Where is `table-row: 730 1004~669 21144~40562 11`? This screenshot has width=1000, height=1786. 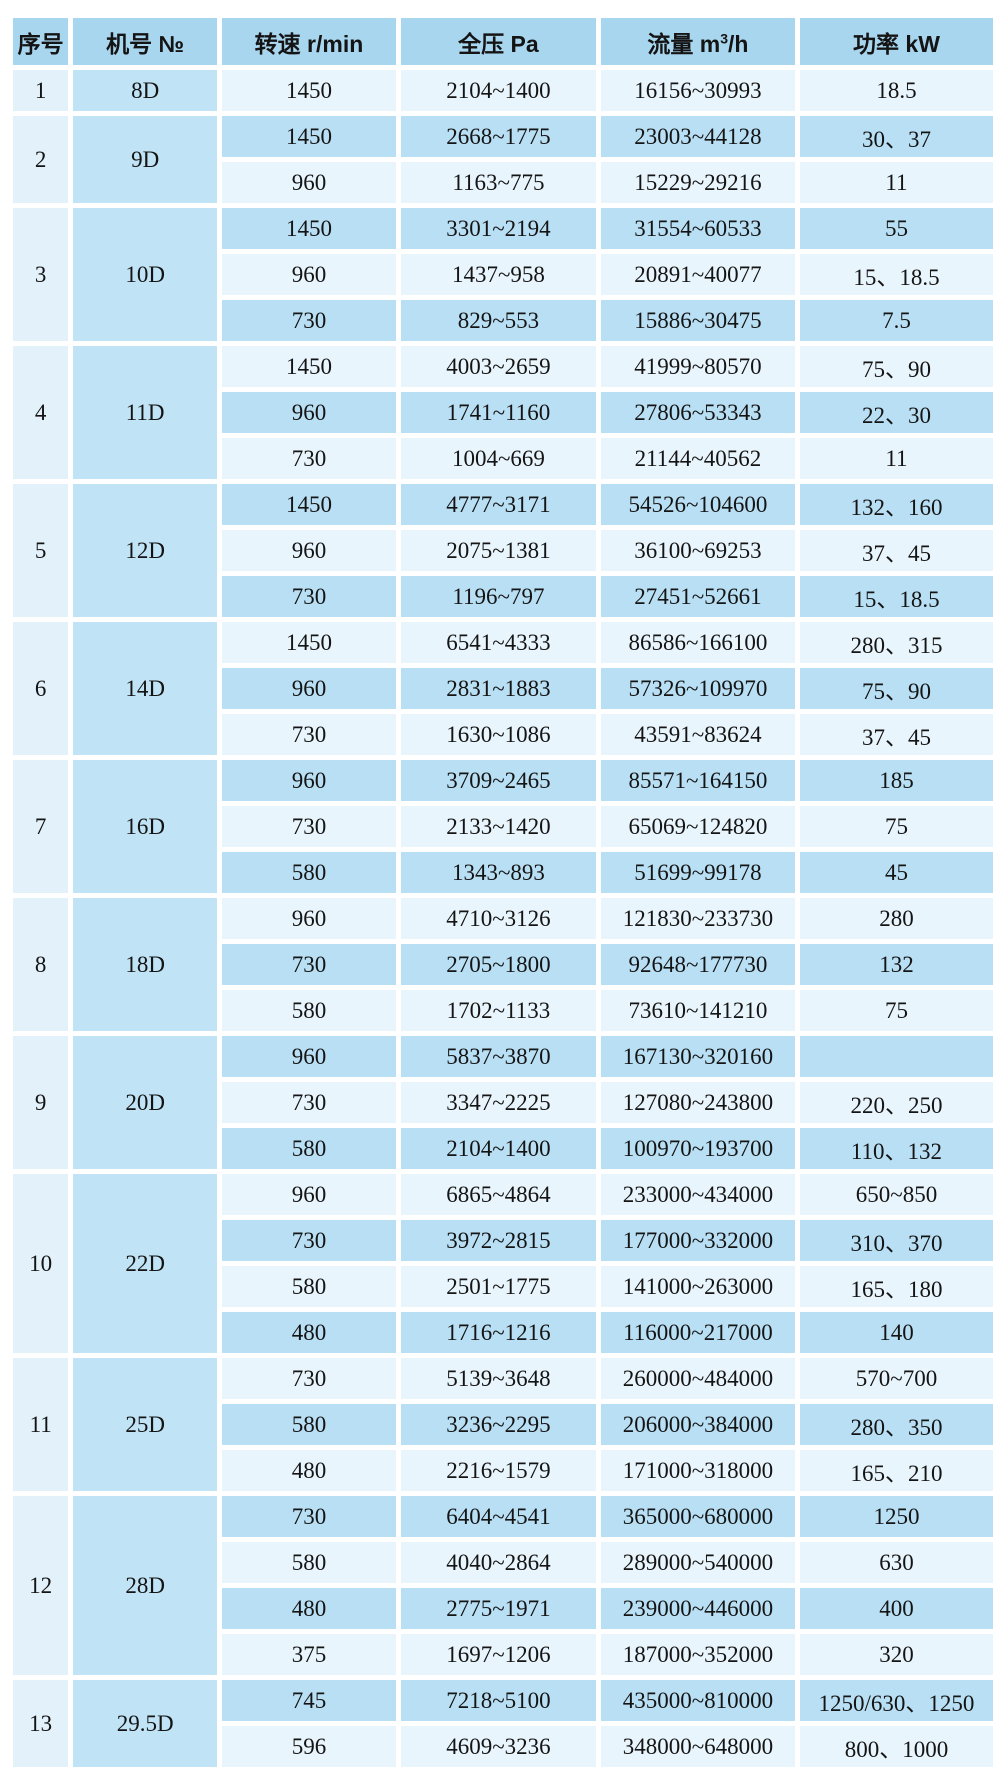 table-row: 730 1004~669 21144~40562 11 is located at coordinates (503, 458).